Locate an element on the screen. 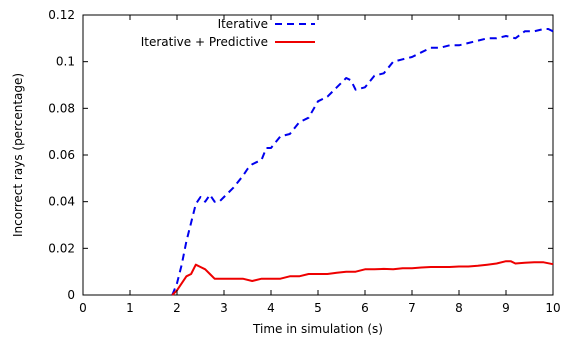 Image resolution: width=563 pixels, height=340 pixels. x-tick-label: 10 is located at coordinates (552, 308).